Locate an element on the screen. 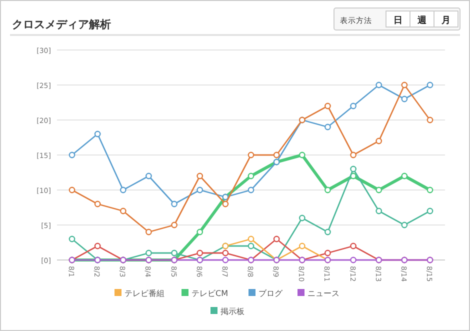 The width and height of the screenshot is (470, 331). text: 週 is located at coordinates (422, 20).